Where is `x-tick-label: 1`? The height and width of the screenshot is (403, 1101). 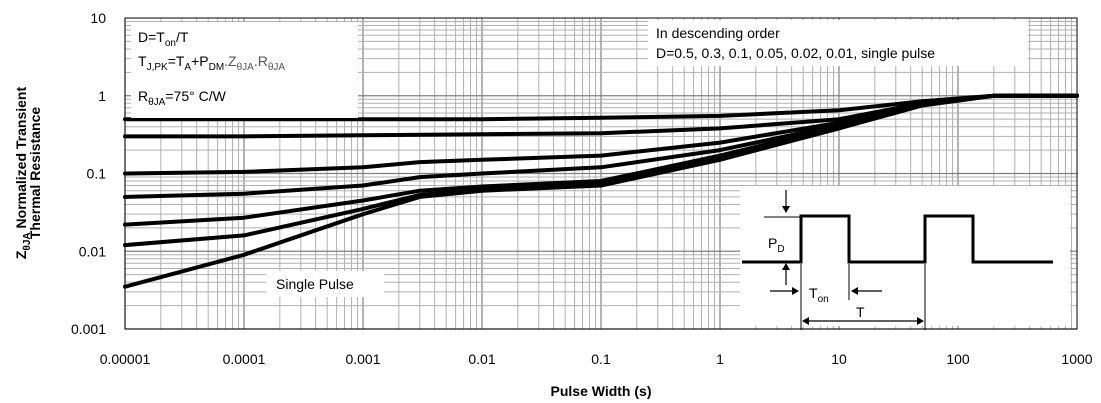
x-tick-label: 1 is located at coordinates (720, 359).